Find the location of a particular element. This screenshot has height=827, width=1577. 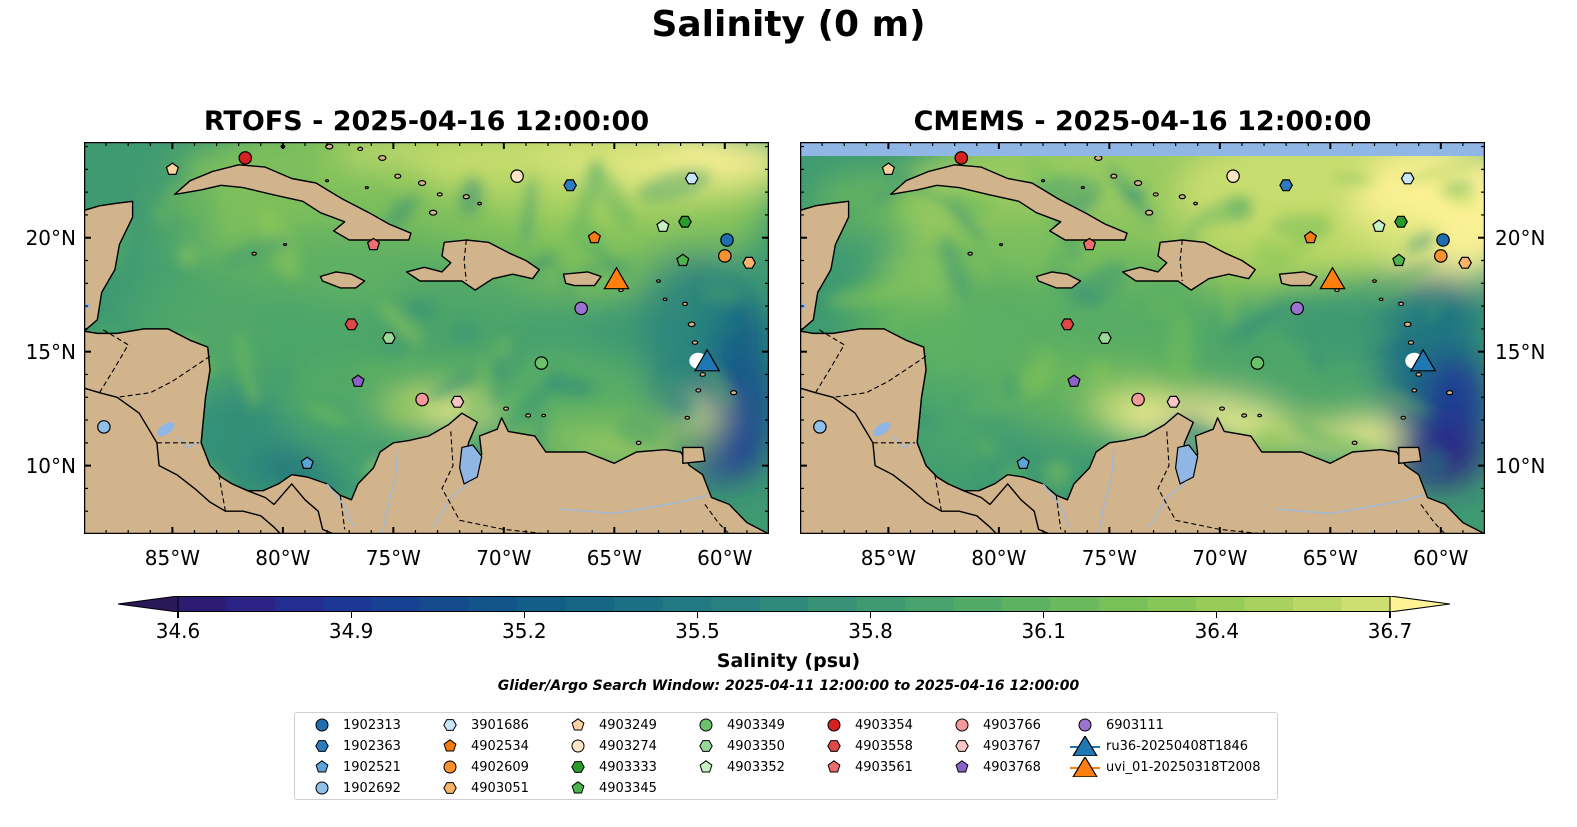

legend-label: 4902609 is located at coordinates (500, 767).